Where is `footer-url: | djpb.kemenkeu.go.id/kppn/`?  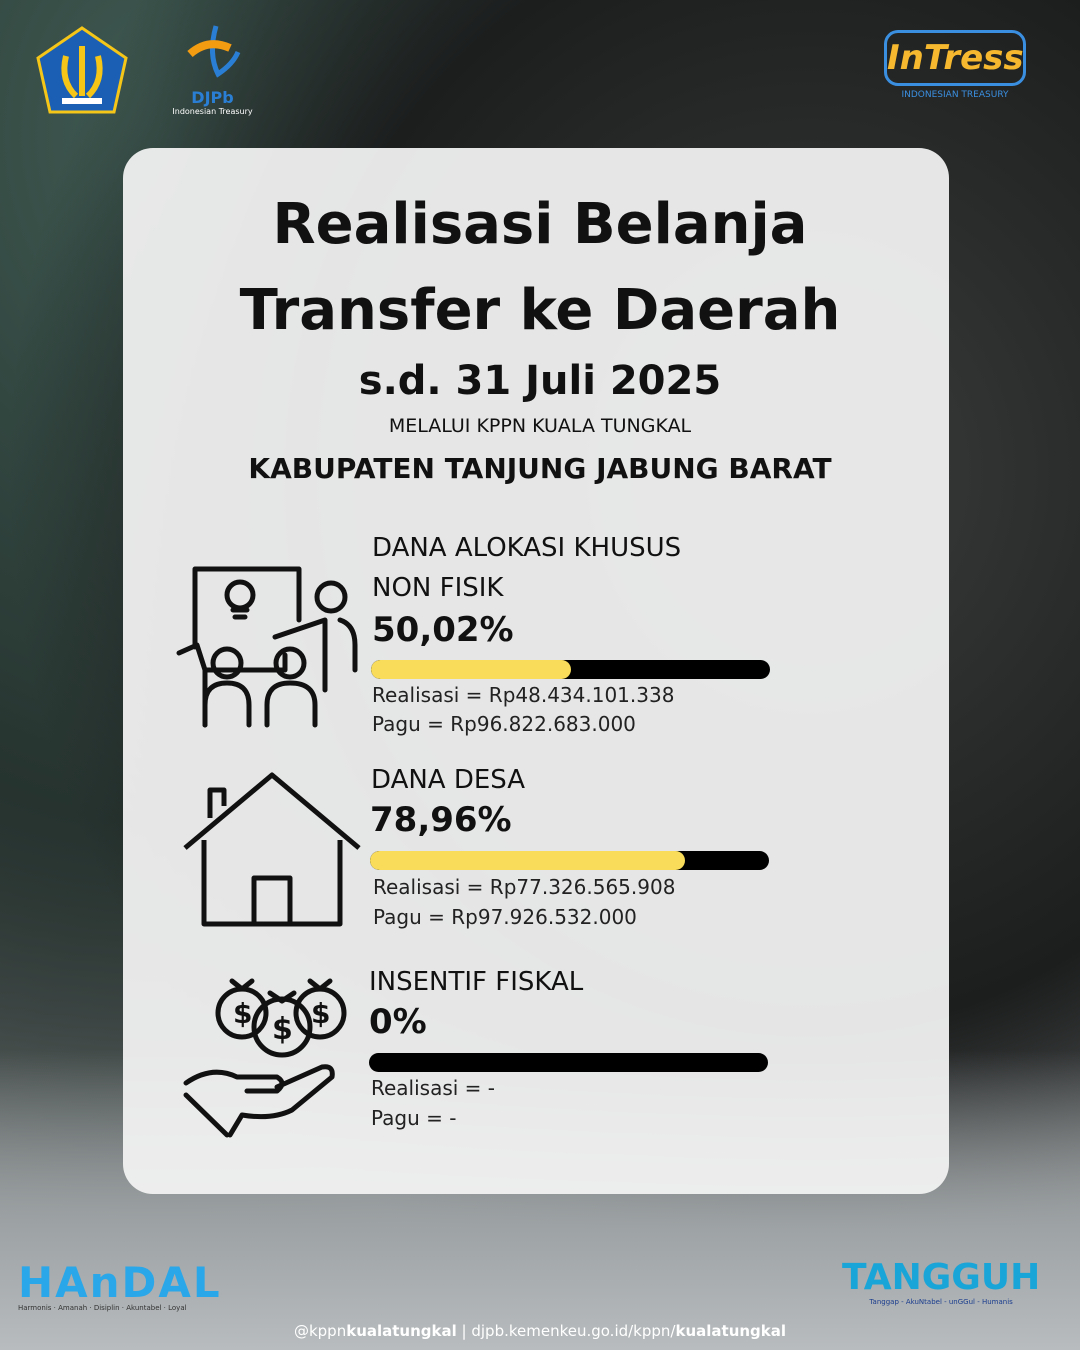 footer-url: | djpb.kemenkeu.go.id/kppn/ is located at coordinates (566, 1331).